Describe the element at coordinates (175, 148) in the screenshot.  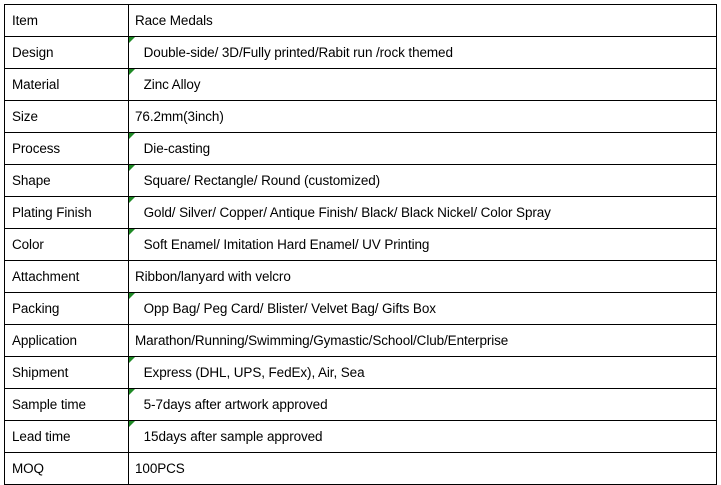
I see `spec-value-text: Die-casting` at that location.